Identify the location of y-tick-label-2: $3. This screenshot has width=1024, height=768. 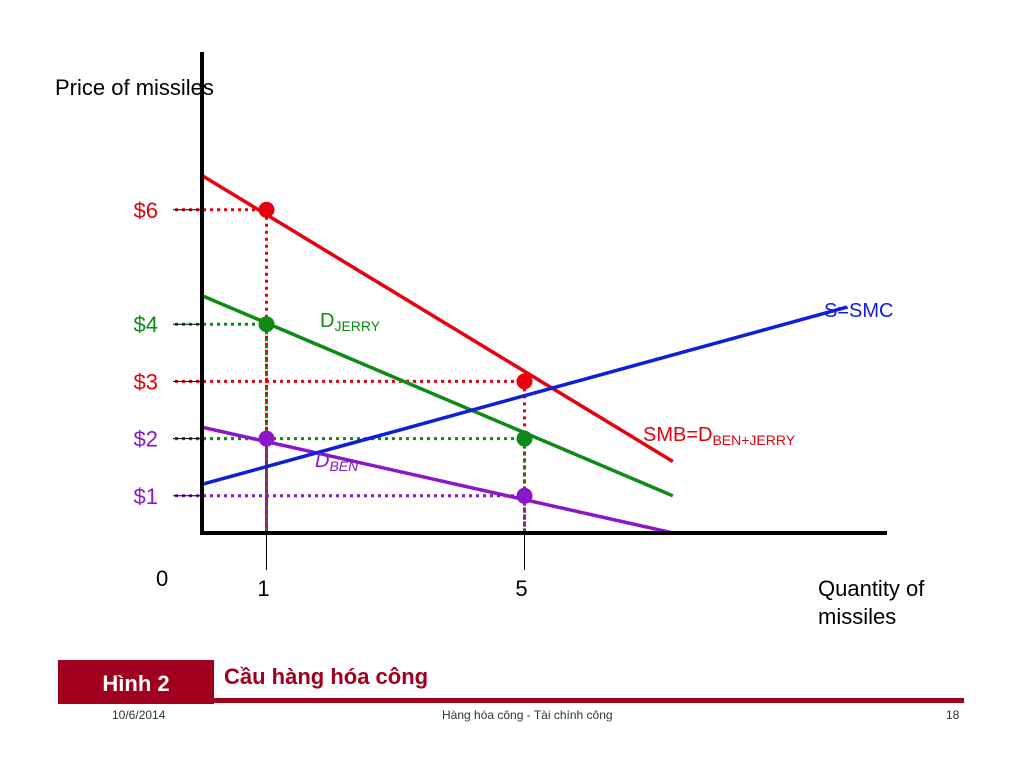
(146, 381).